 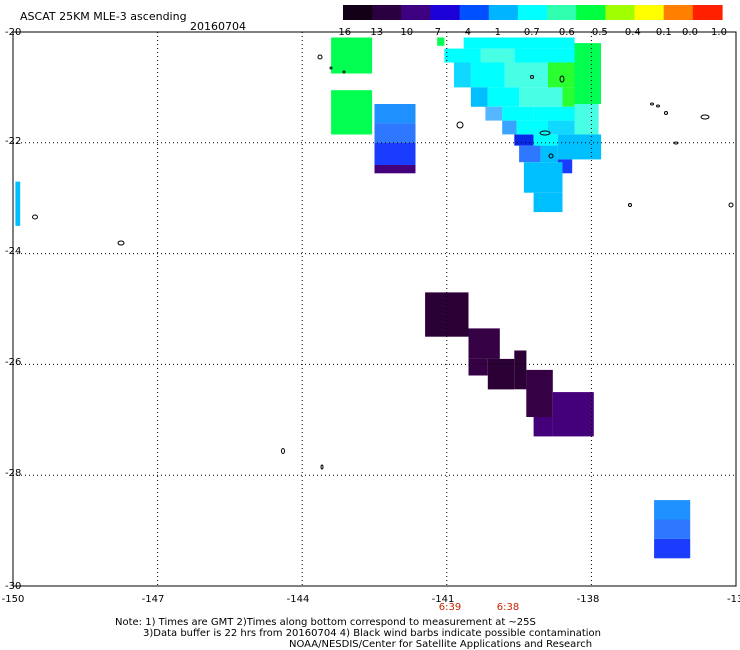 What do you see at coordinates (103, 16) in the screenshot?
I see `product-title: ASCAT 25KM MLE-3 ascending` at bounding box center [103, 16].